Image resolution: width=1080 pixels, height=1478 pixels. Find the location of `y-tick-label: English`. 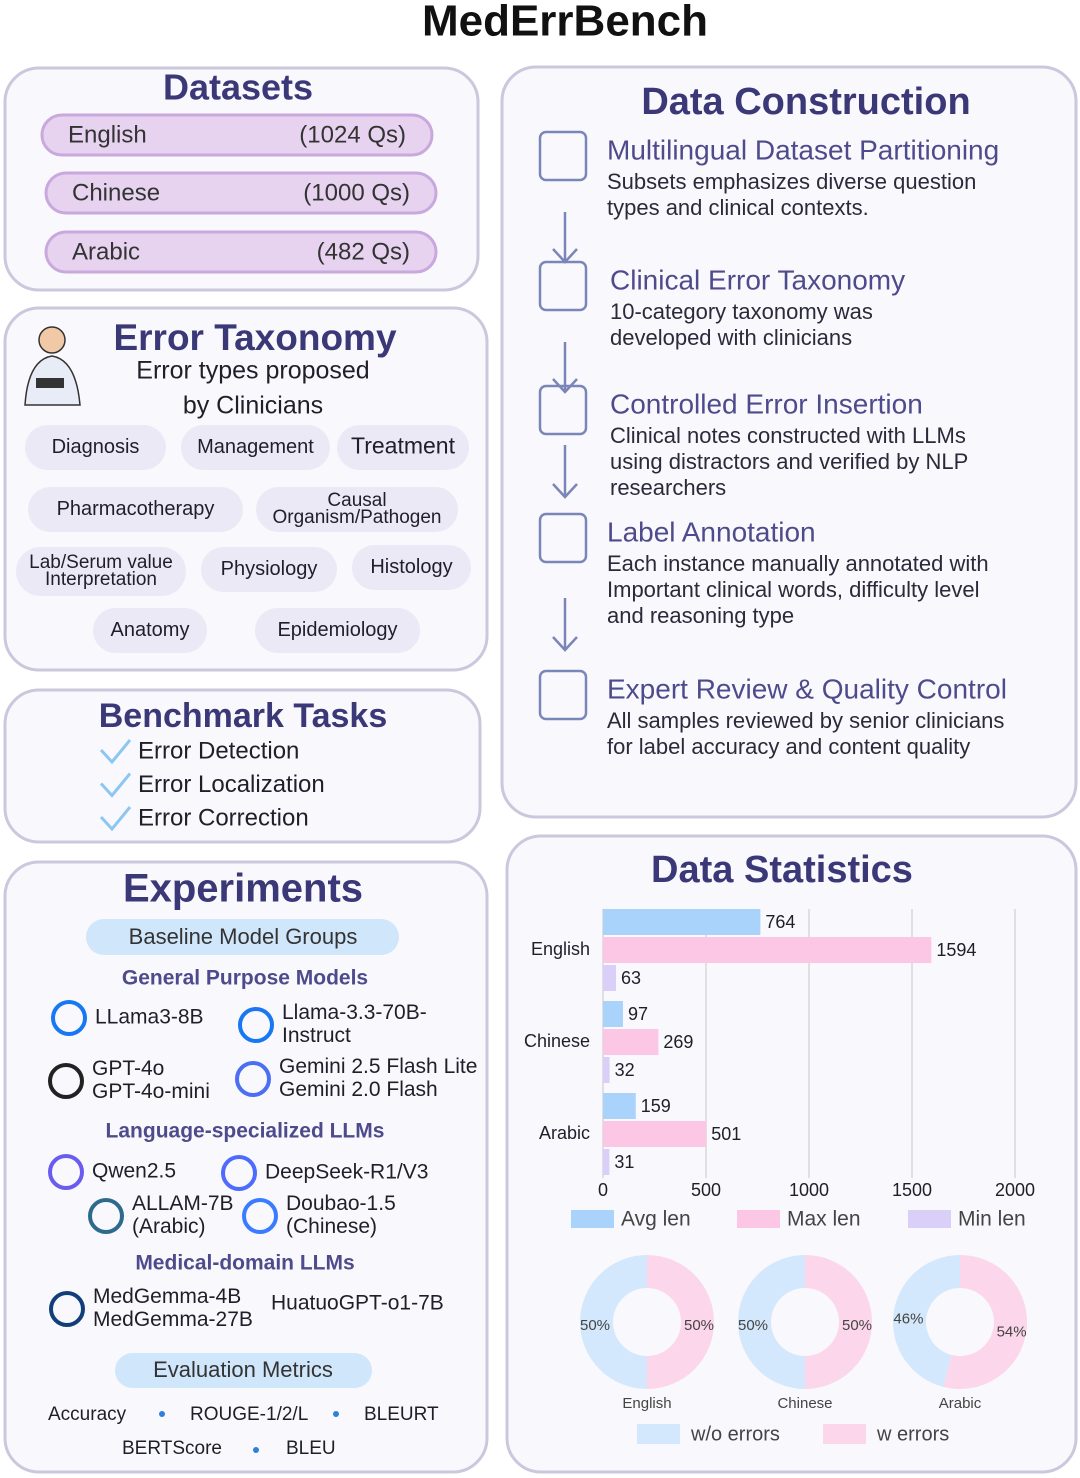

y-tick-label: English is located at coordinates (560, 949).